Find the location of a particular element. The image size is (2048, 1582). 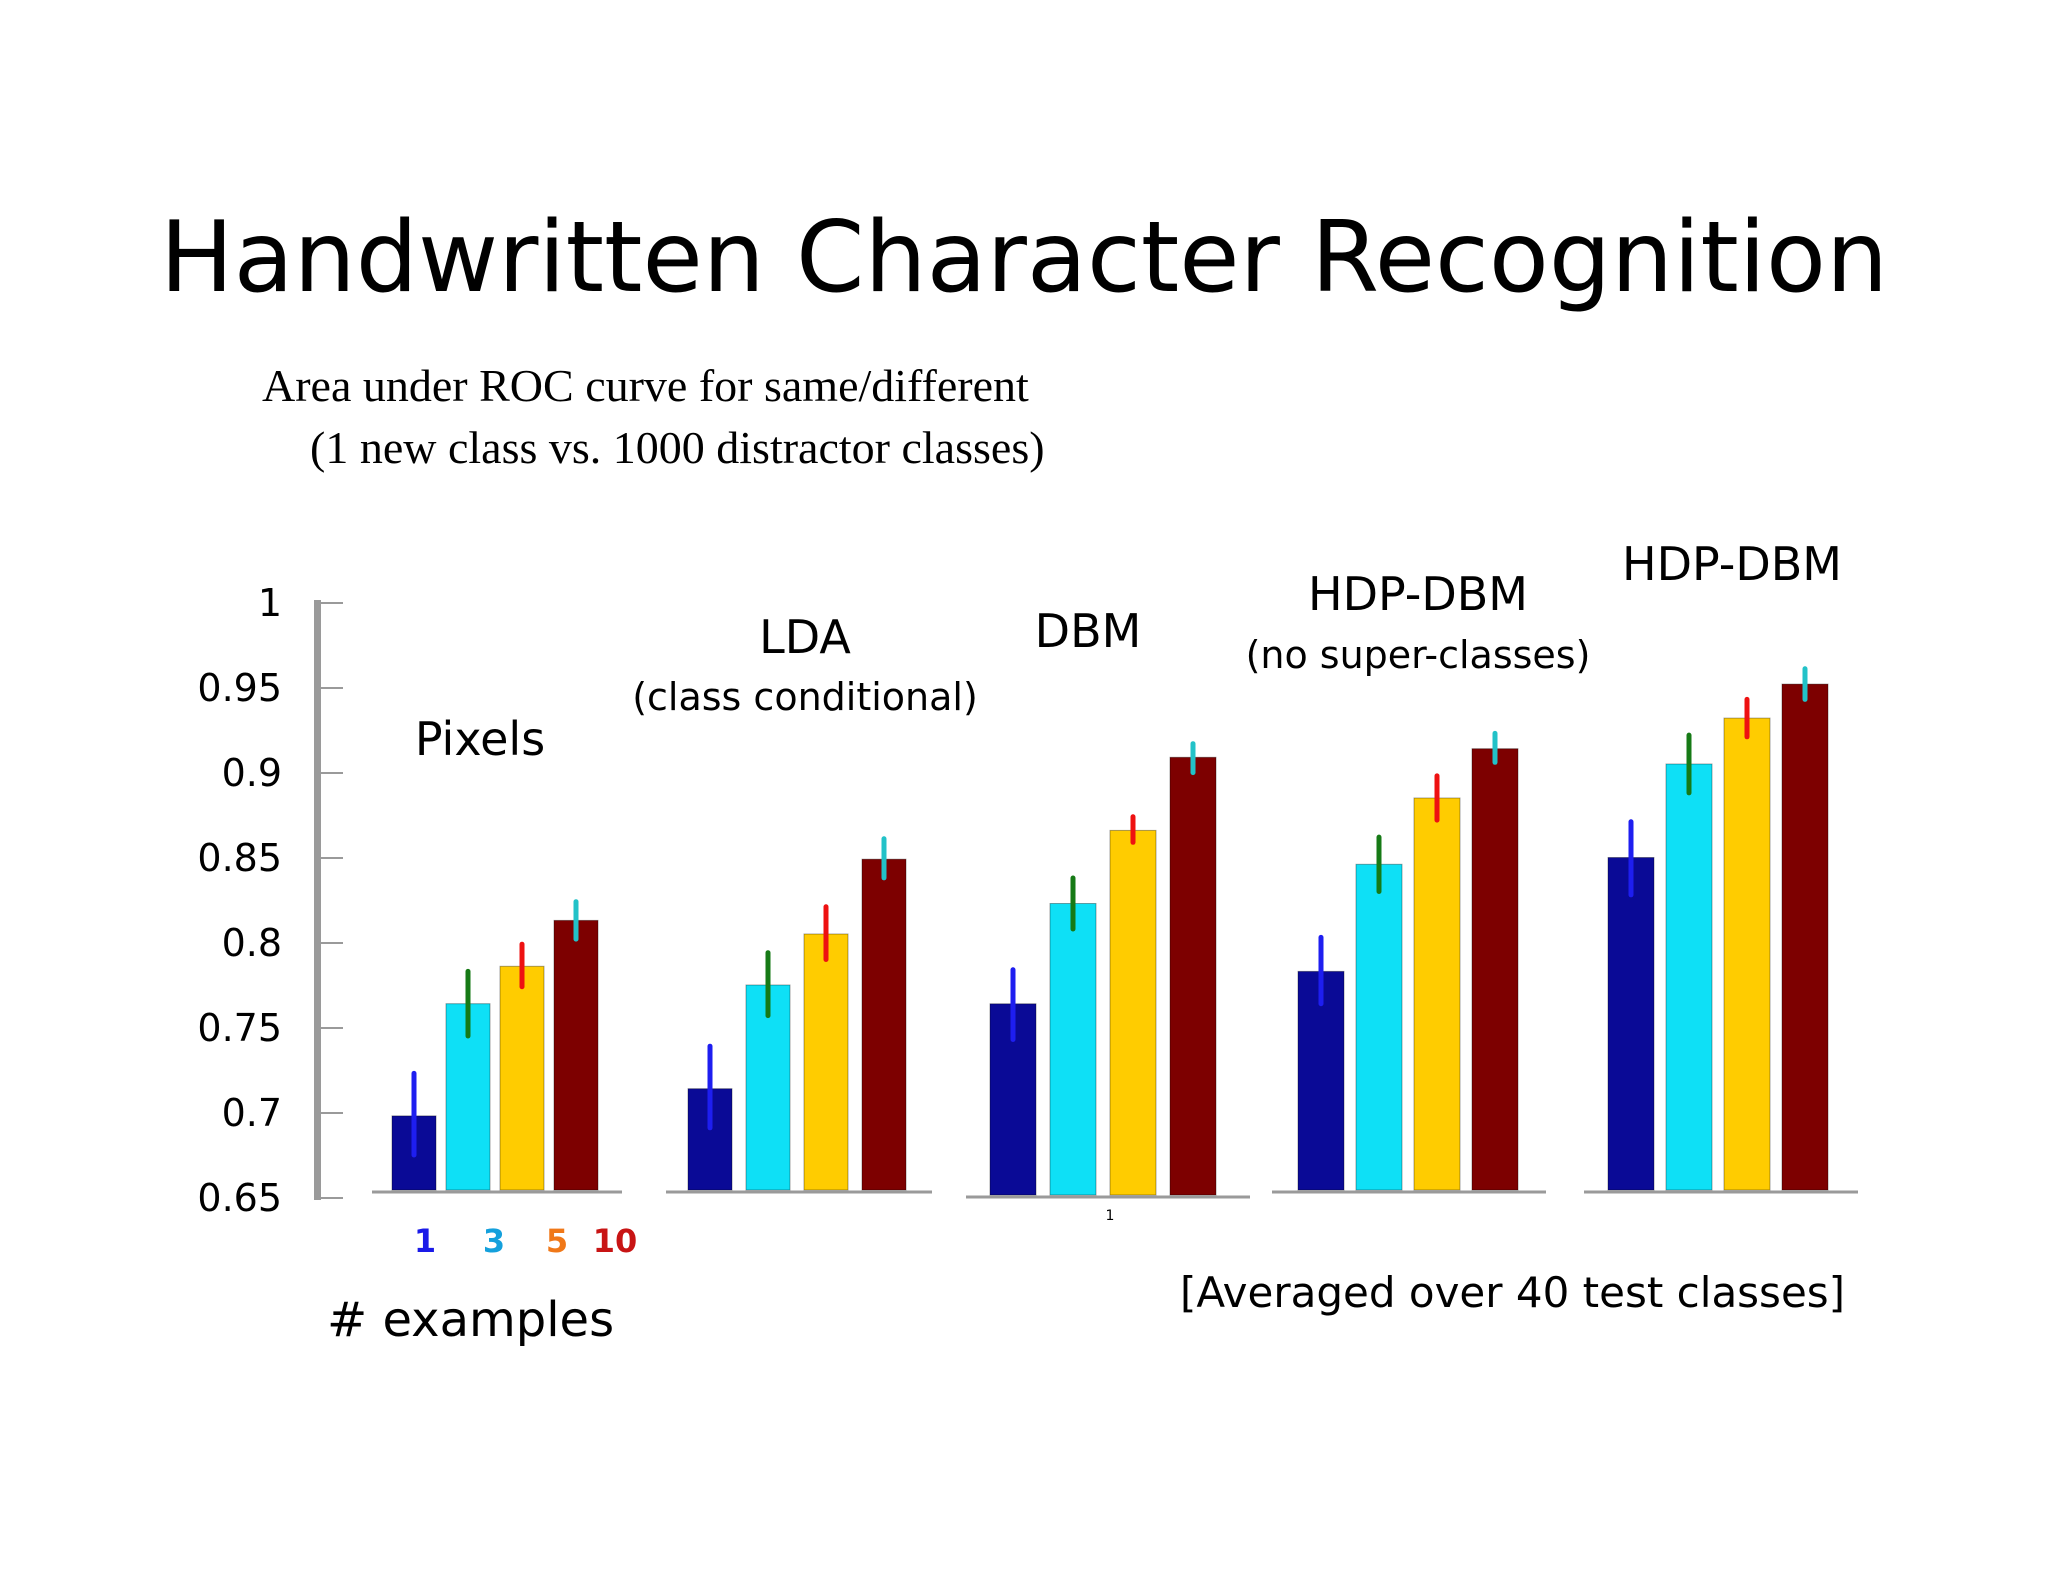

legend: 1 3 5 10 is located at coordinates (525, 1241).